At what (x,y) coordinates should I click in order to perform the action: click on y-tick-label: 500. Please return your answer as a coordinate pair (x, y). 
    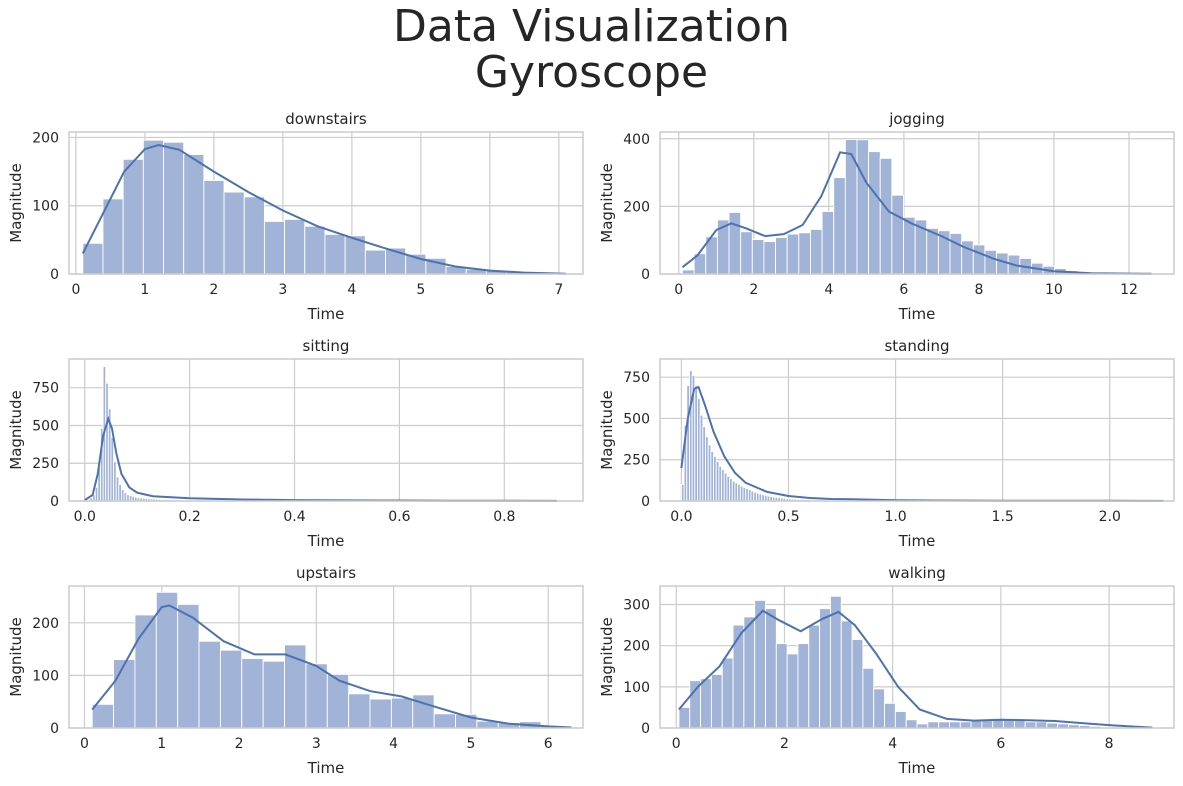
    Looking at the image, I should click on (45, 426).